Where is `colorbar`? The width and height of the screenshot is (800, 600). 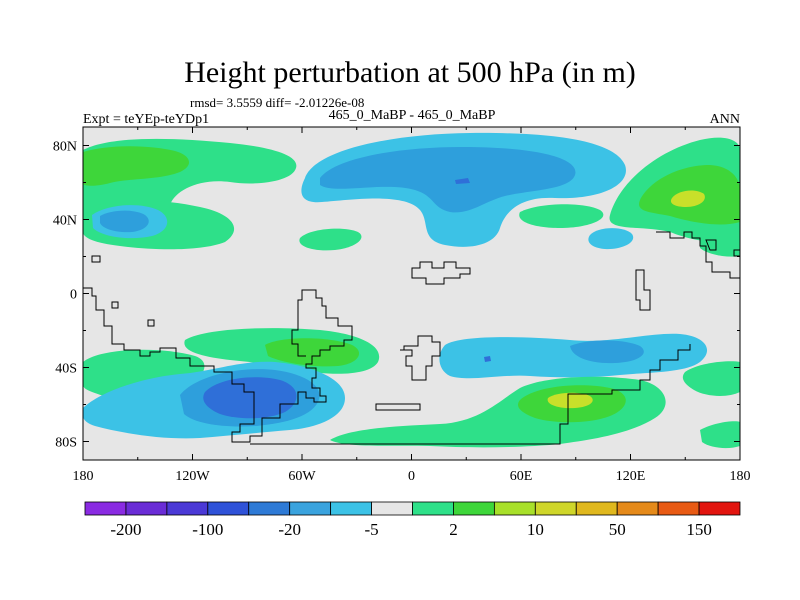
colorbar is located at coordinates (412, 508).